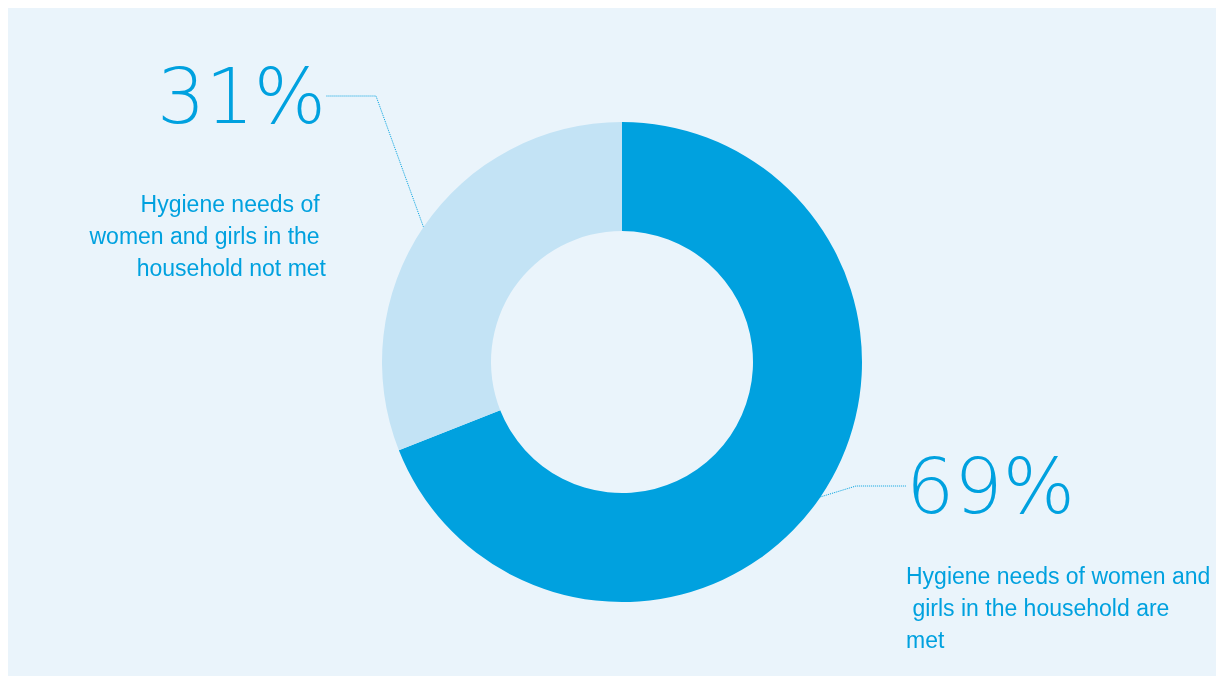 The image size is (1224, 684). Describe the element at coordinates (207, 236) in the screenshot. I see `slice-label: Hygiene needs of women and girls in the household not met` at that location.